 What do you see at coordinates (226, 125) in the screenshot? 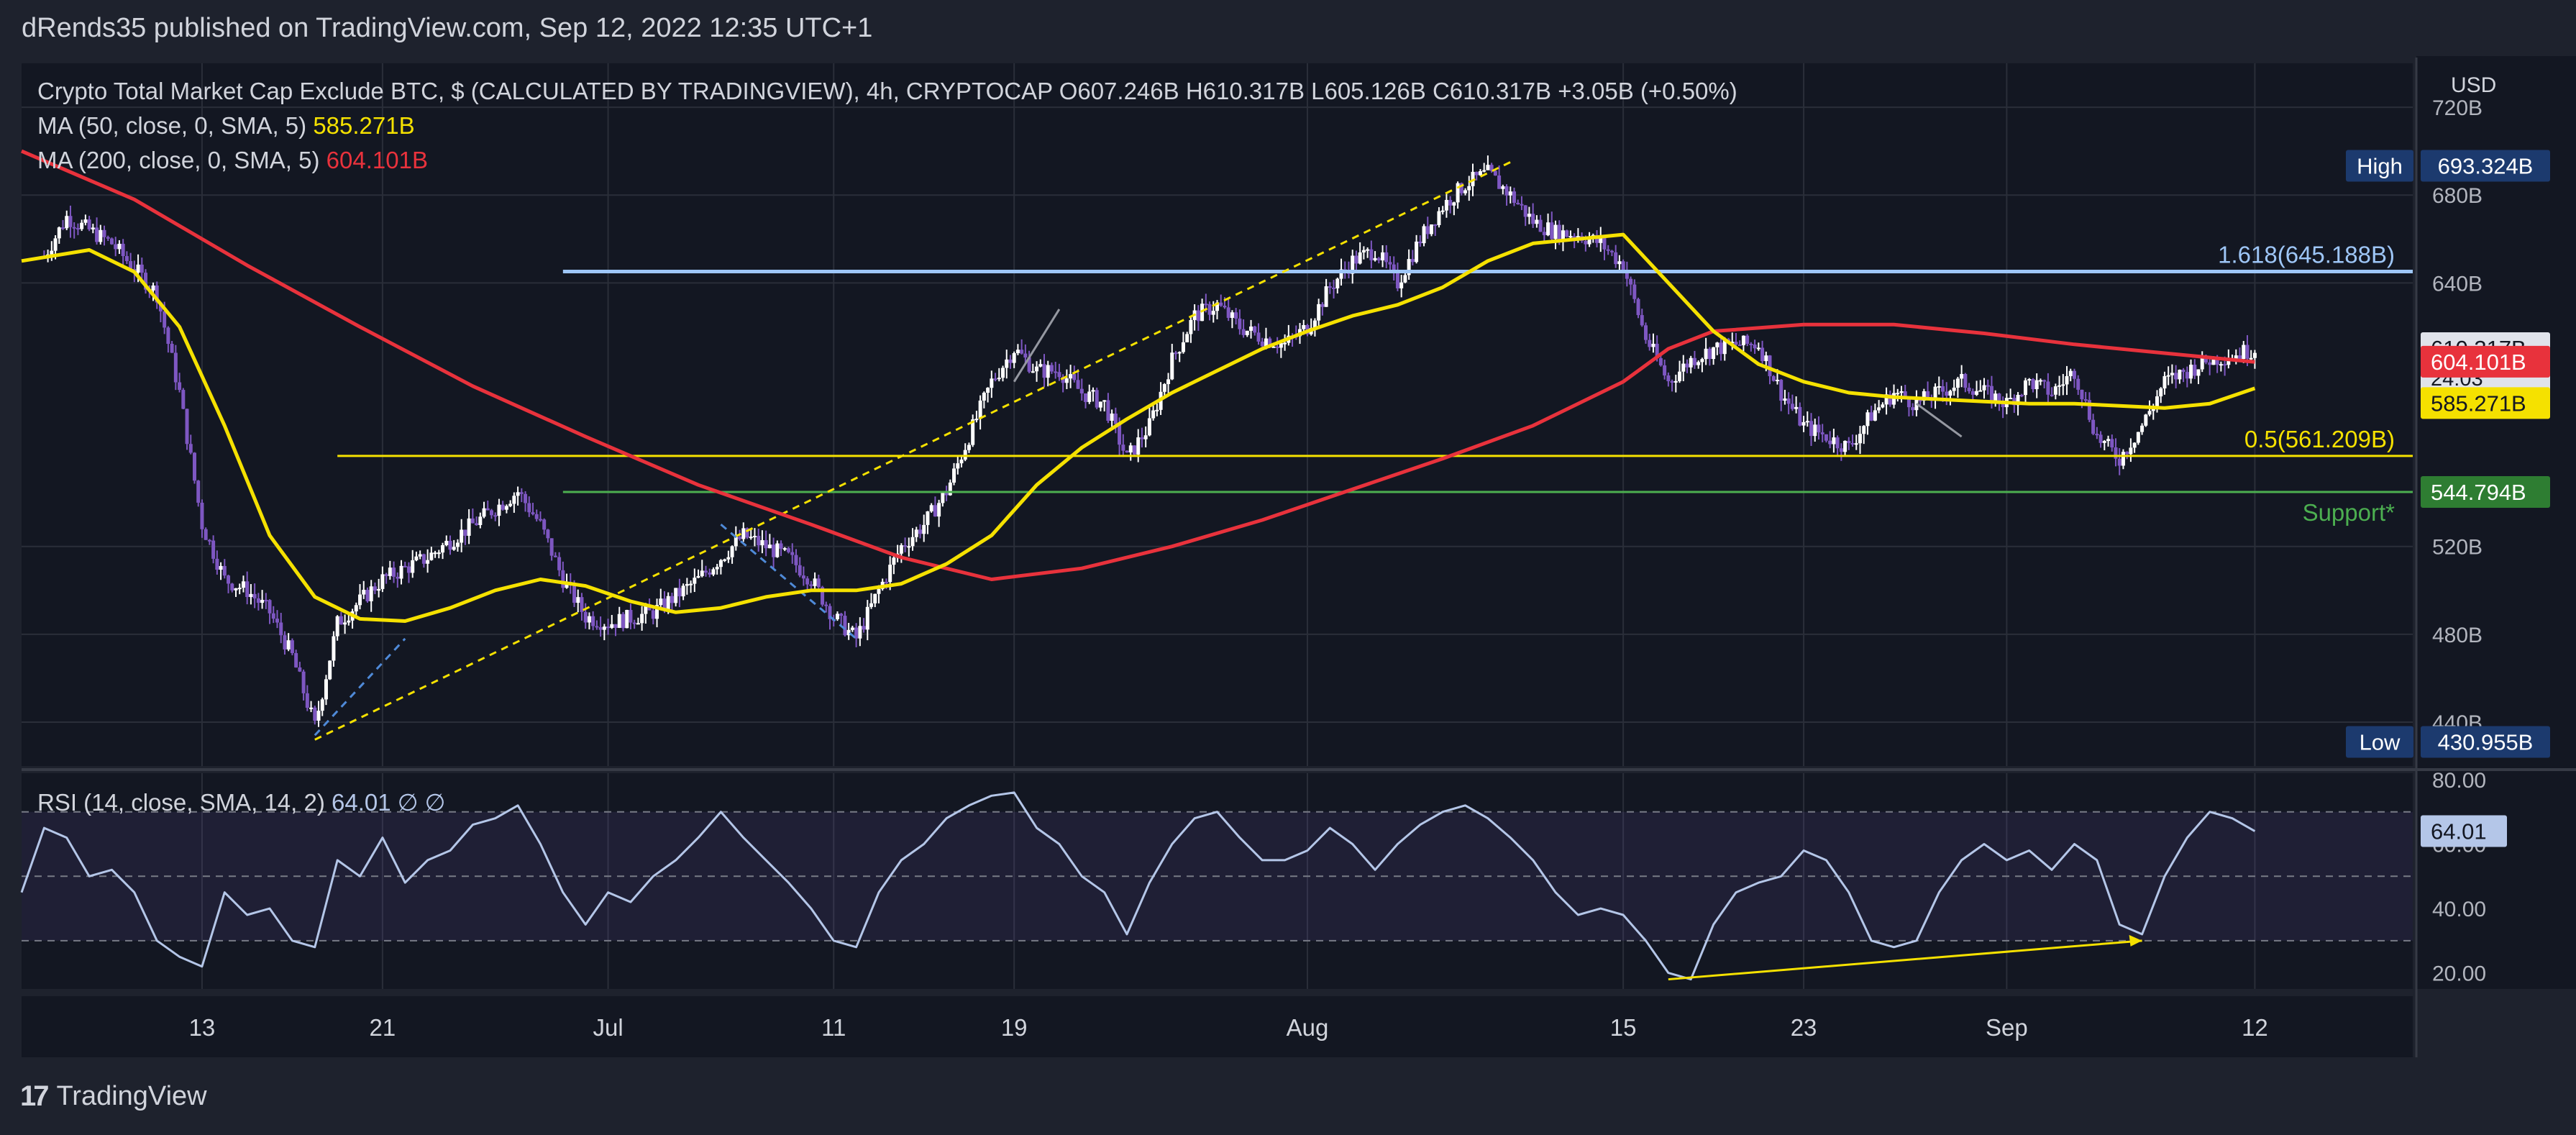
I see `ma50-legend: MA (50, close, 0, SMA, 5) 585.271B` at bounding box center [226, 125].